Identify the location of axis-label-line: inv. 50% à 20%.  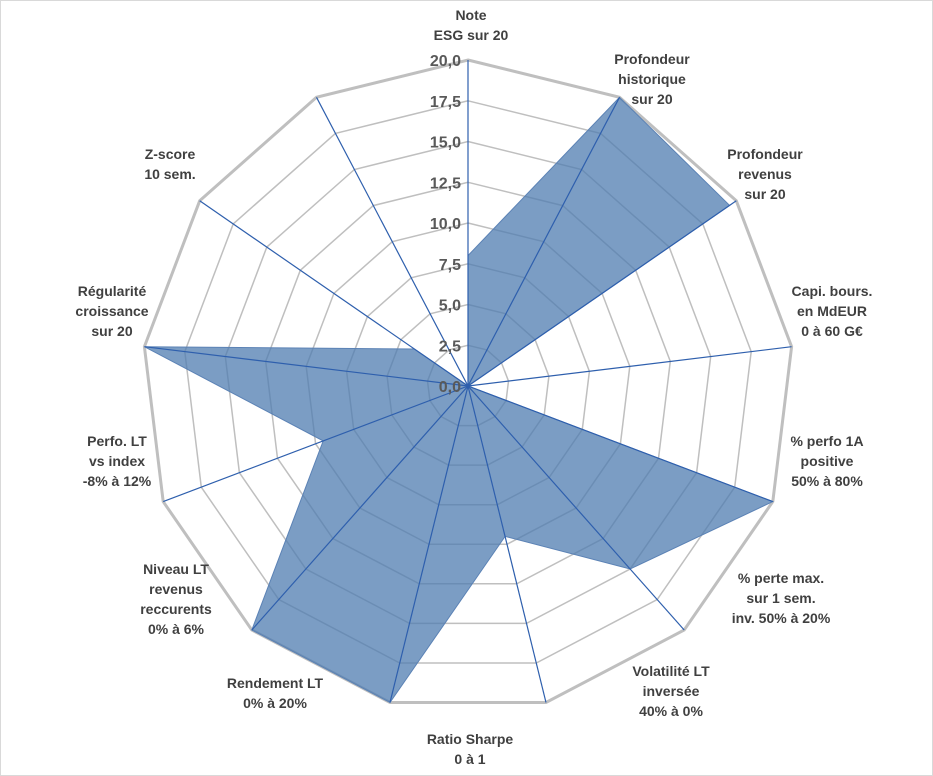
(781, 618).